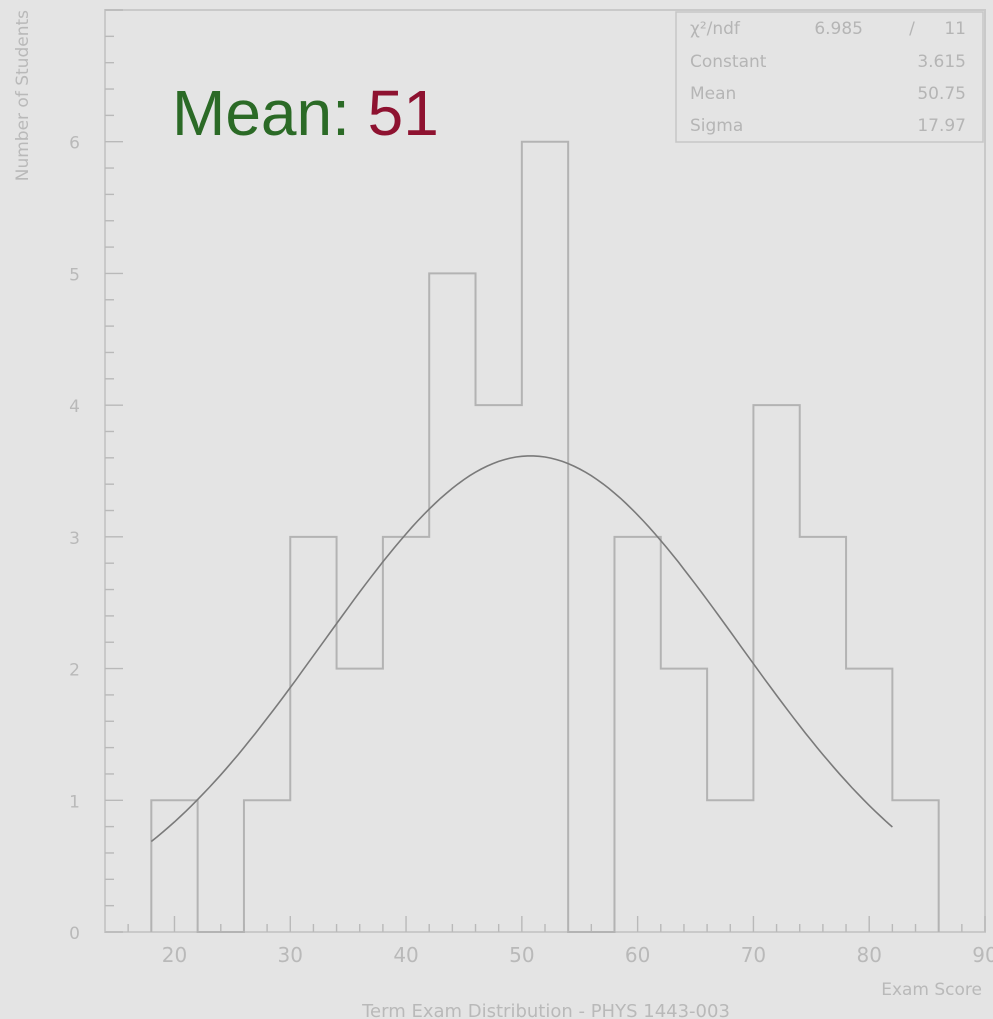 This screenshot has width=993, height=1019. What do you see at coordinates (405, 955) in the screenshot?
I see `x-tick-label: 40` at bounding box center [405, 955].